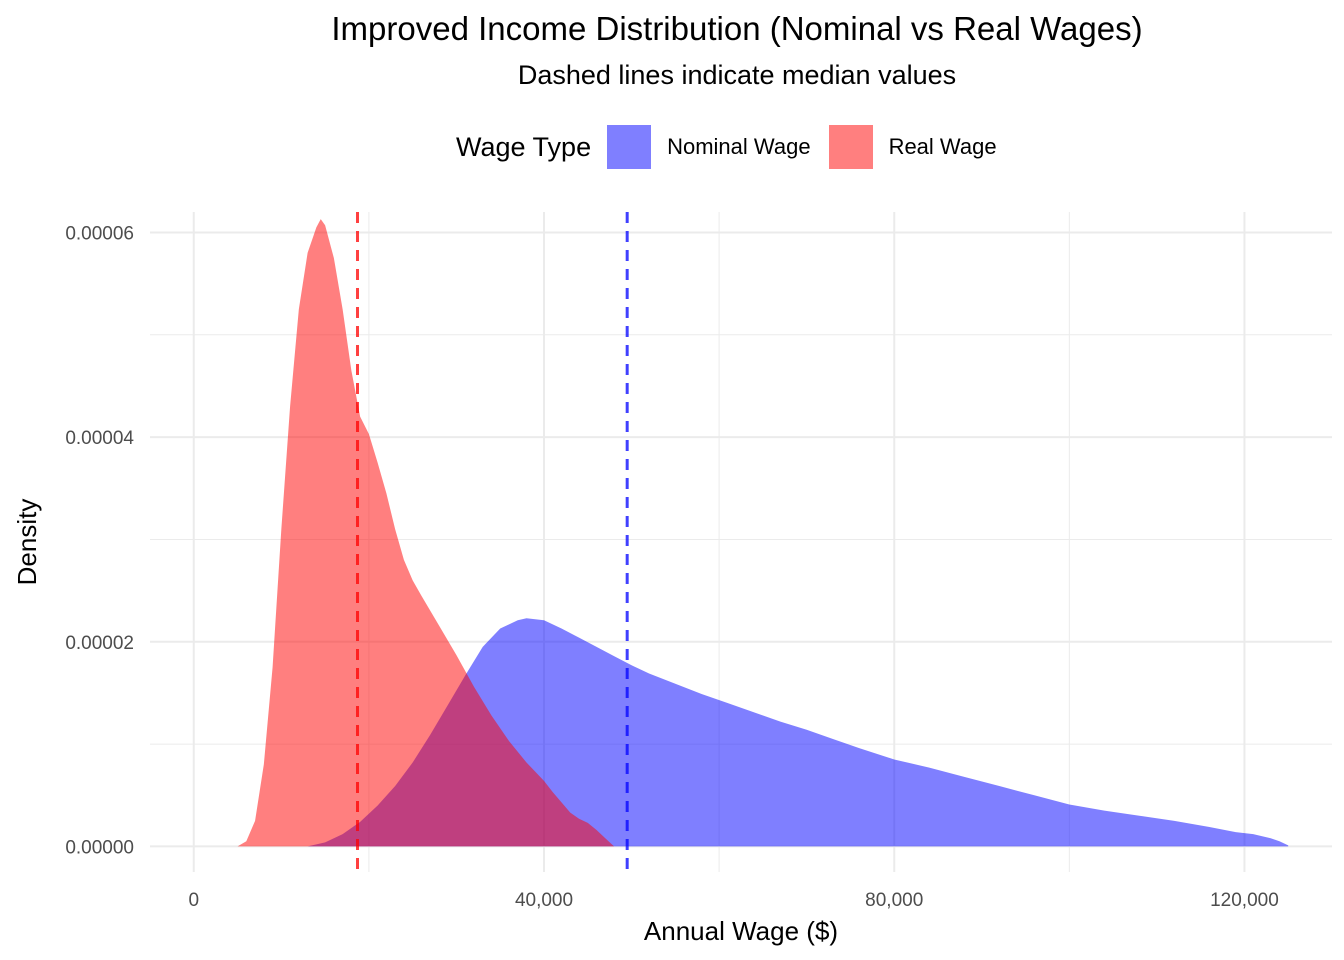  What do you see at coordinates (629, 147) in the screenshot?
I see `legend-key-nominal-wage` at bounding box center [629, 147].